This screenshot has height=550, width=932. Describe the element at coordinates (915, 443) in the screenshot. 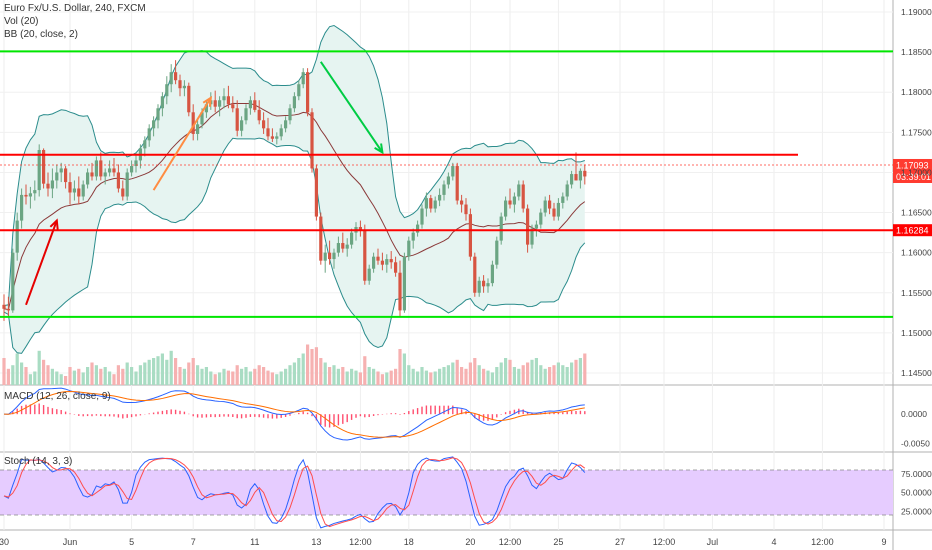

I see `macd-tick-label: -0.0050` at that location.